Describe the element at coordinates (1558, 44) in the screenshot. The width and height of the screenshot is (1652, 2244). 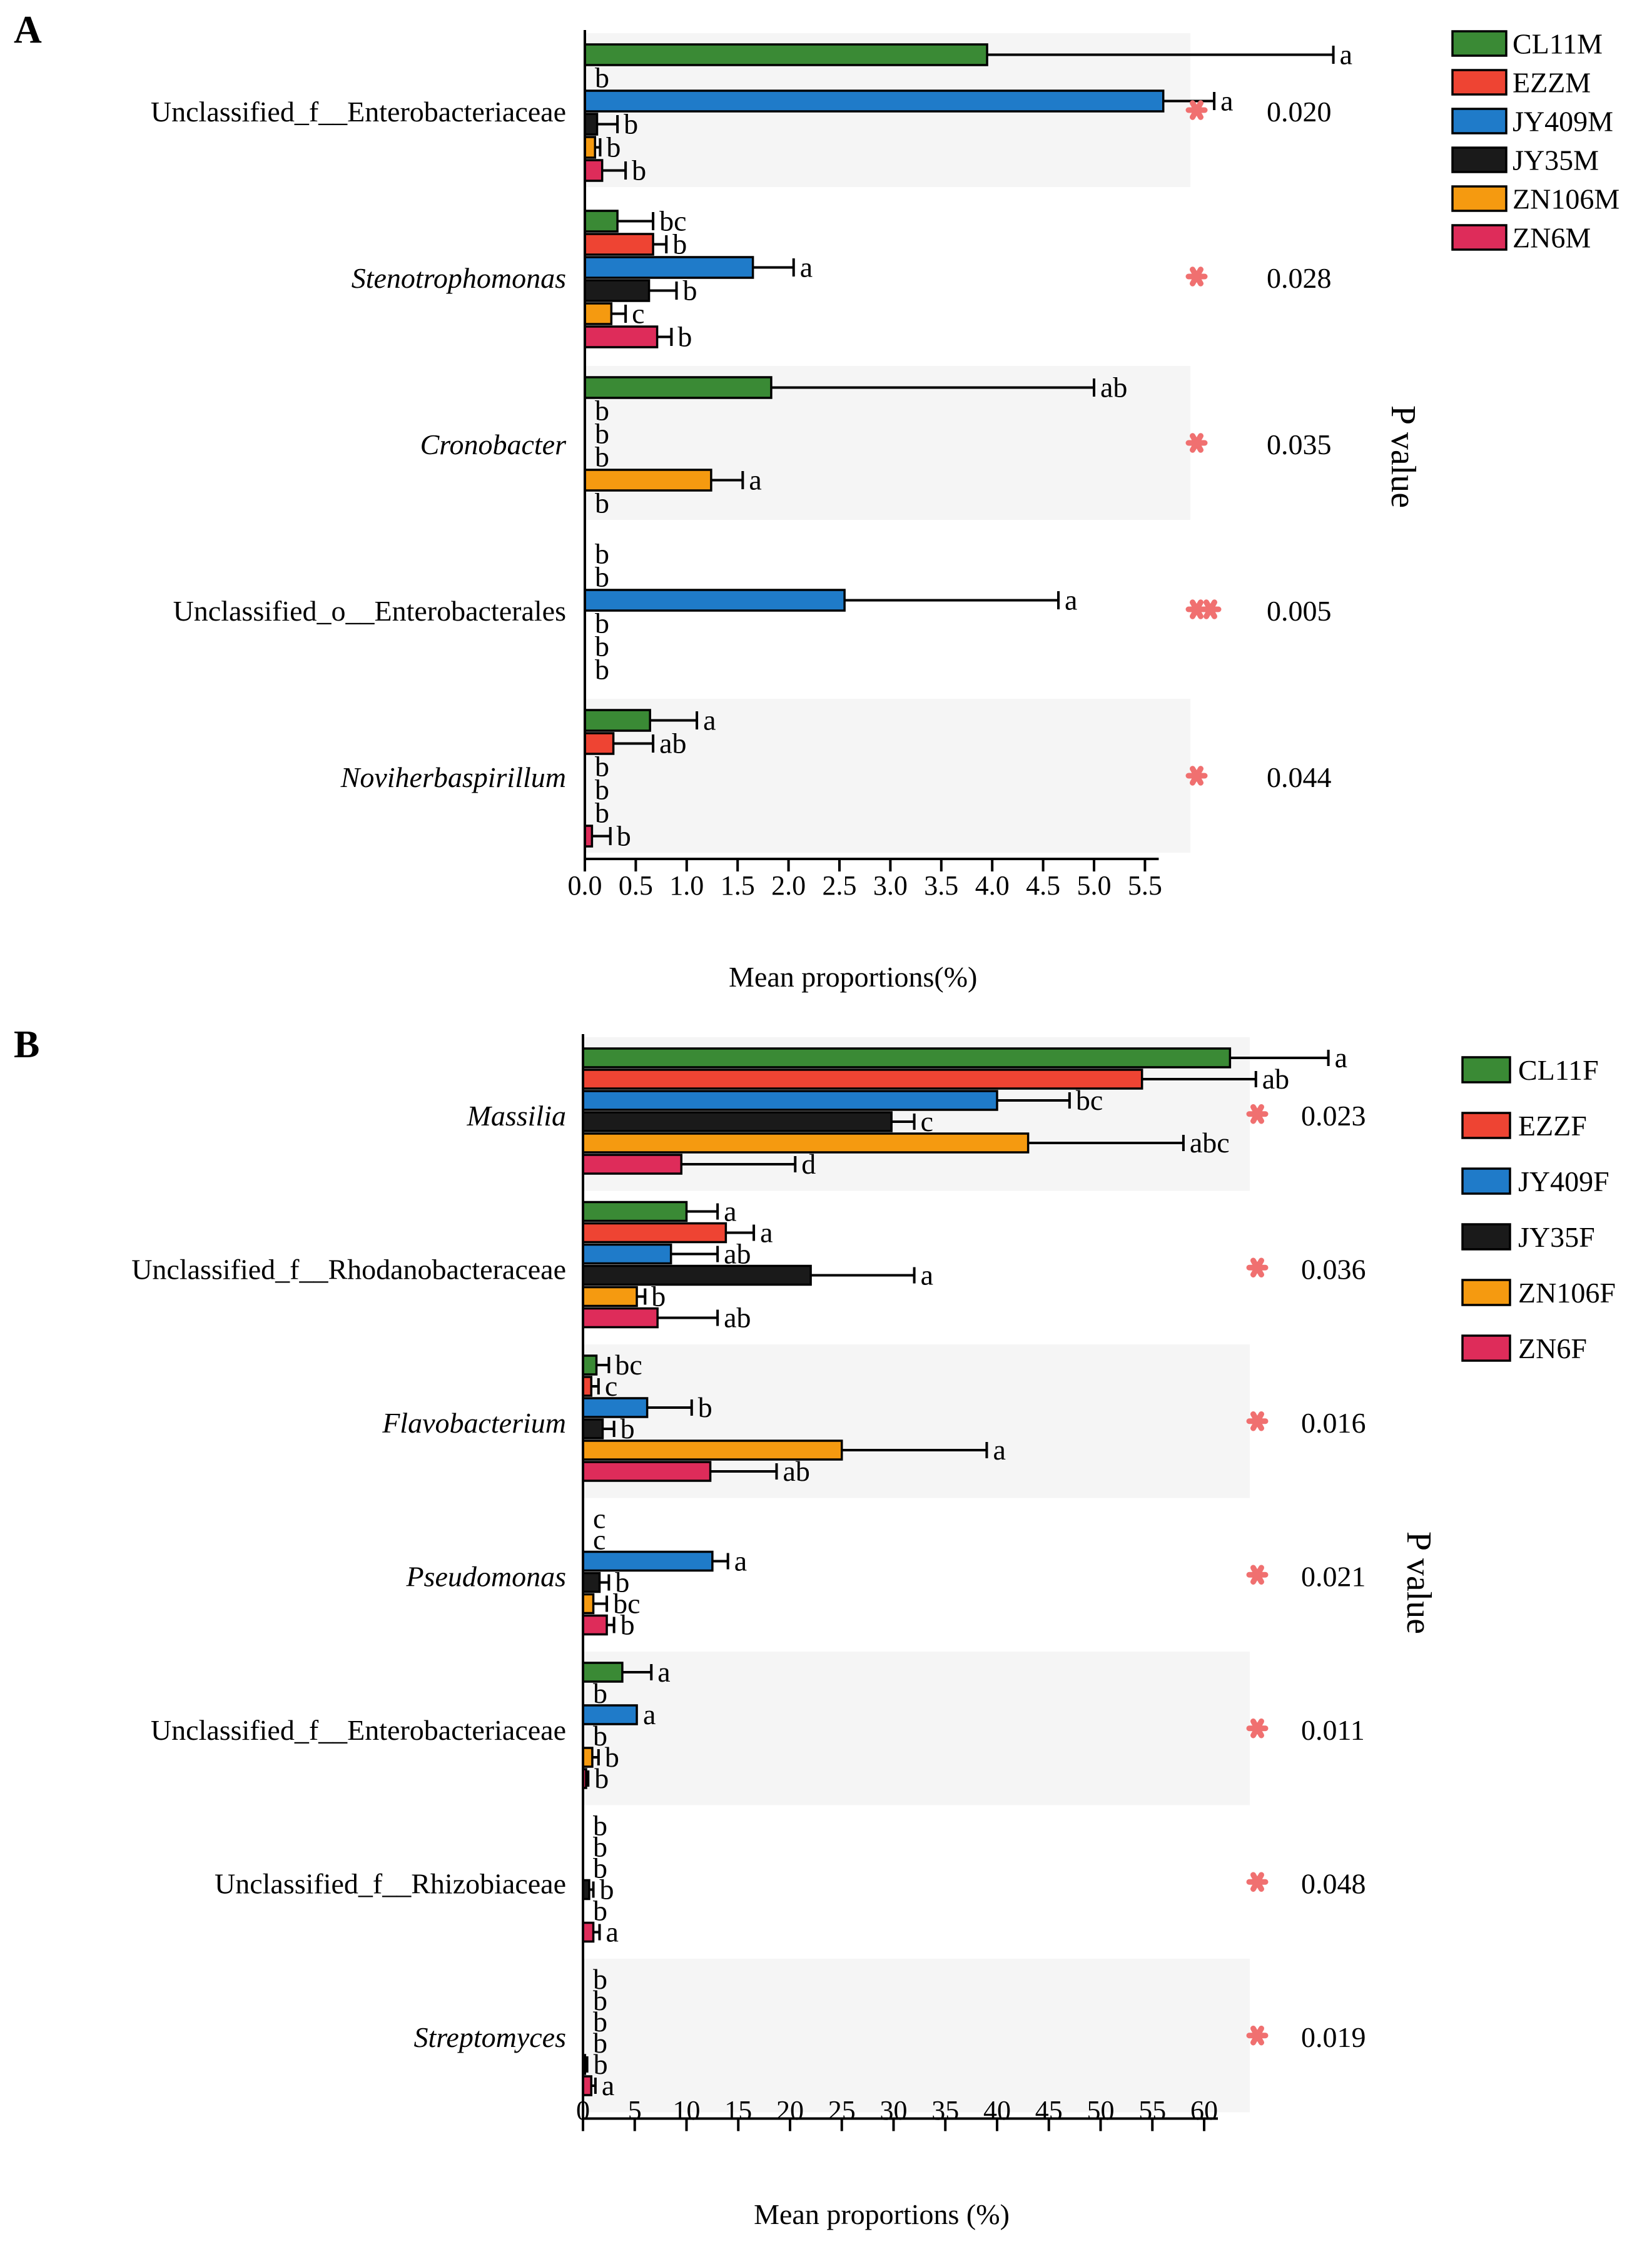
I see `legend-label: CL11M` at that location.